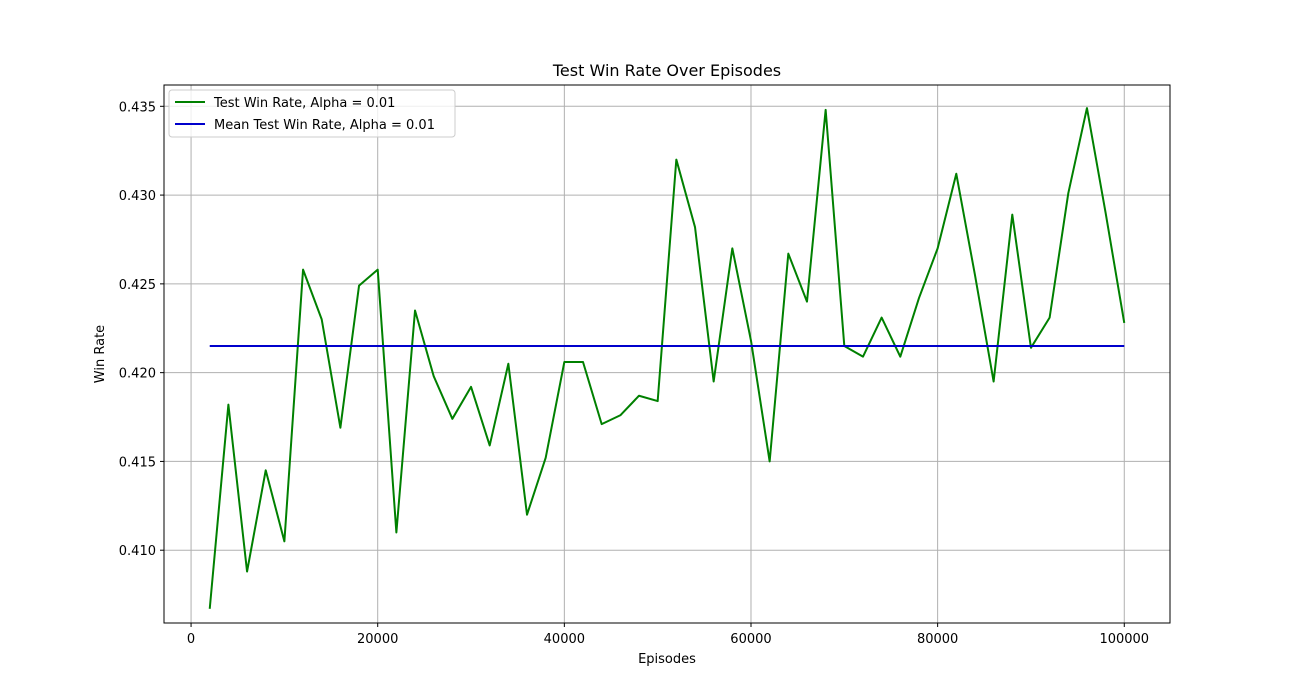 The image size is (1300, 700). I want to click on x-tick-label: 0, so click(191, 639).